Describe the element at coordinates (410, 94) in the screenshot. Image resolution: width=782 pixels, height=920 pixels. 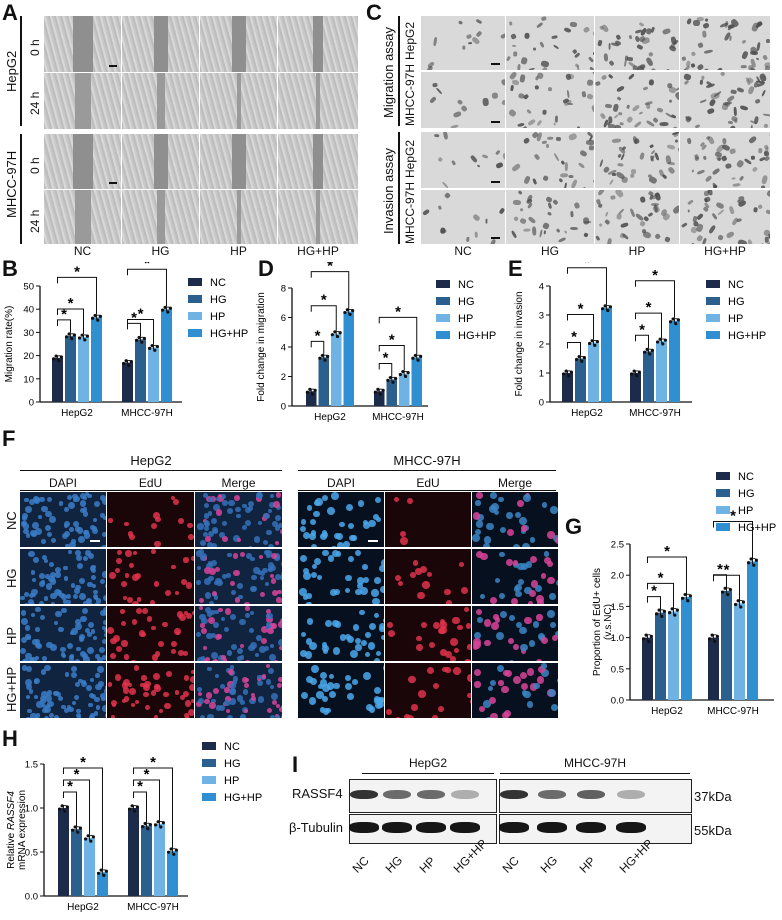
I see `row-label-mhcc-c1: MHCC-97H` at that location.